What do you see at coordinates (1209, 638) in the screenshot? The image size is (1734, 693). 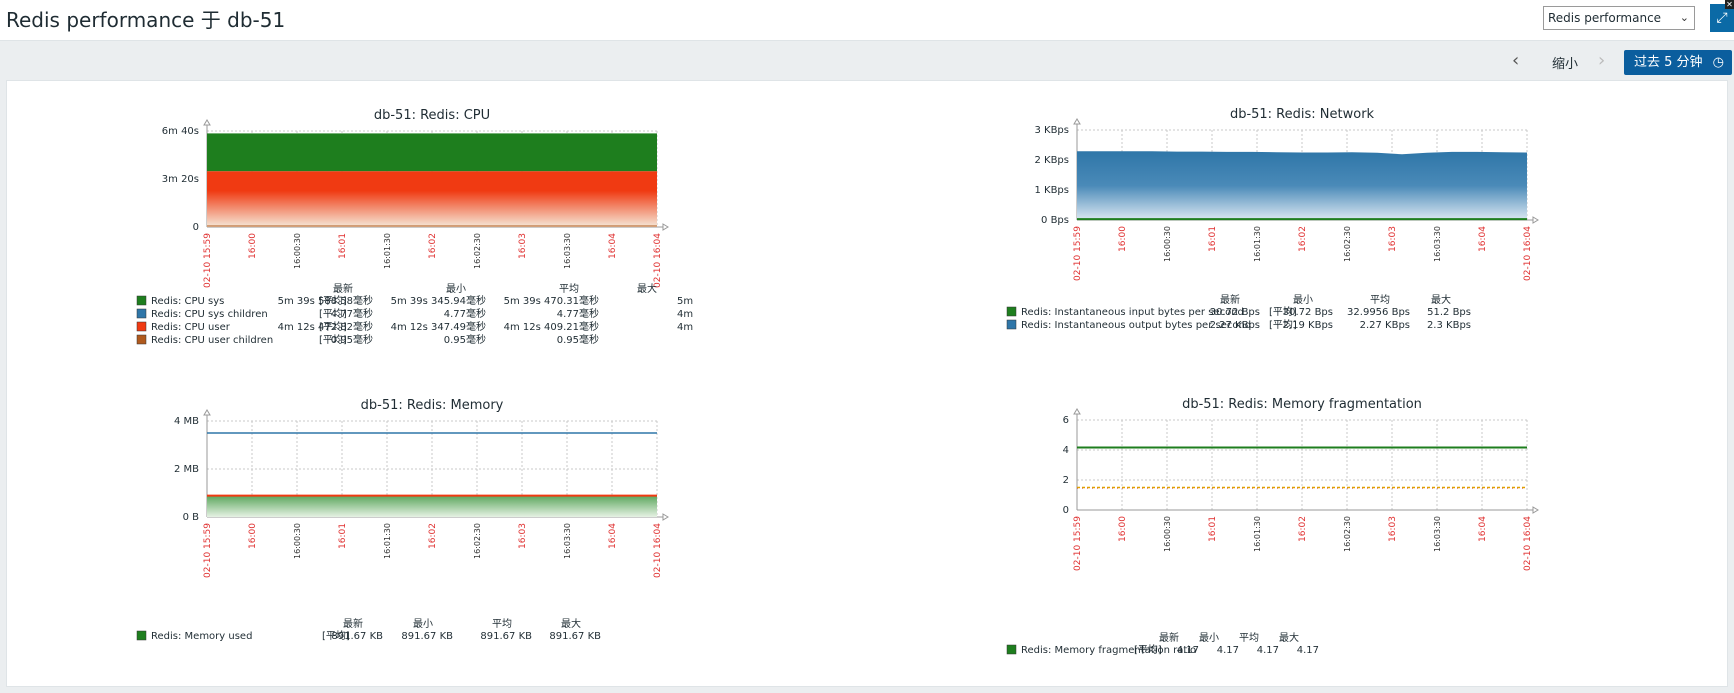 I see `legend-header: 最小` at bounding box center [1209, 638].